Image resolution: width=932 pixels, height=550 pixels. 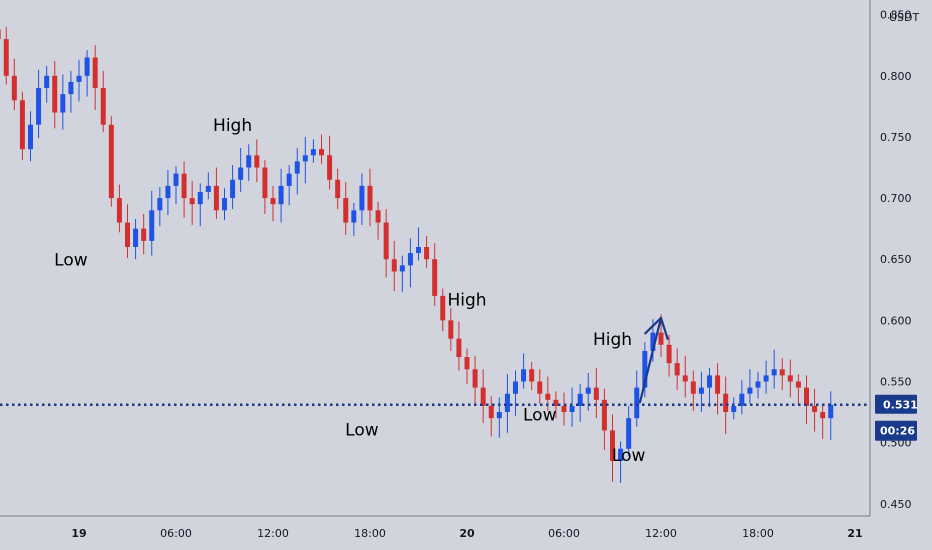 What do you see at coordinates (466, 533) in the screenshot?
I see `time-axis: 19 06:00 12:00 18:00 20 06:00 12:00 18:00 21` at bounding box center [466, 533].